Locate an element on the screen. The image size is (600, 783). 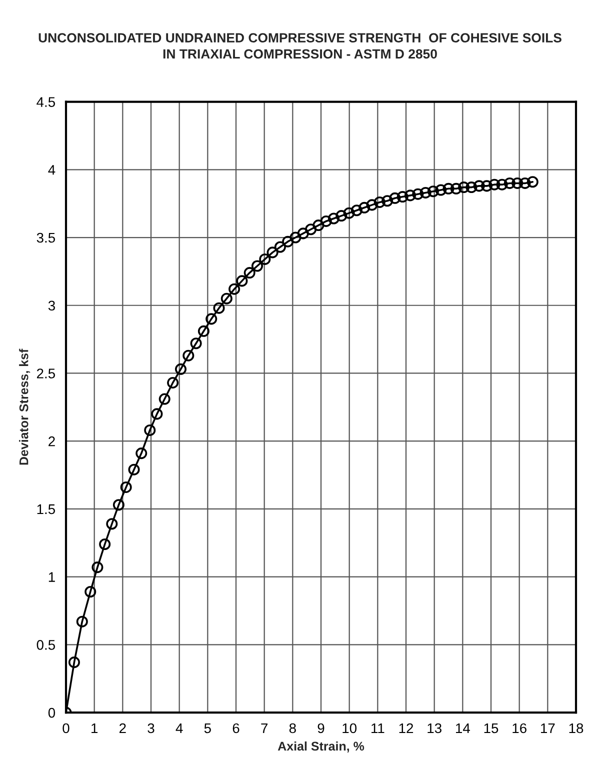
x-tick-label: 17 is located at coordinates (548, 728).